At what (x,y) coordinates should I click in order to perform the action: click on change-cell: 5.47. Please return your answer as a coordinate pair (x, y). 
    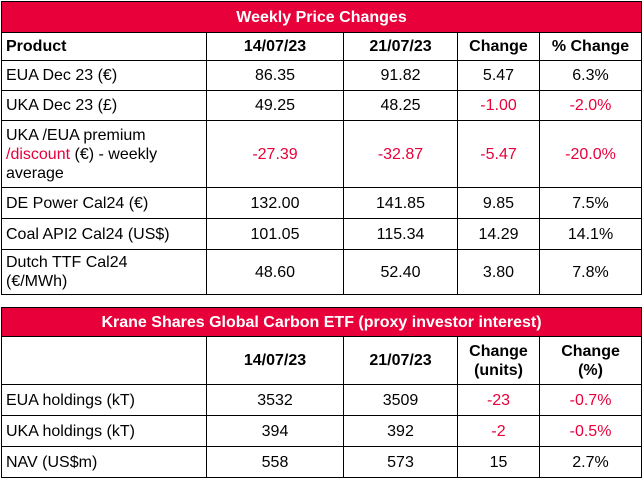
    Looking at the image, I should click on (498, 75).